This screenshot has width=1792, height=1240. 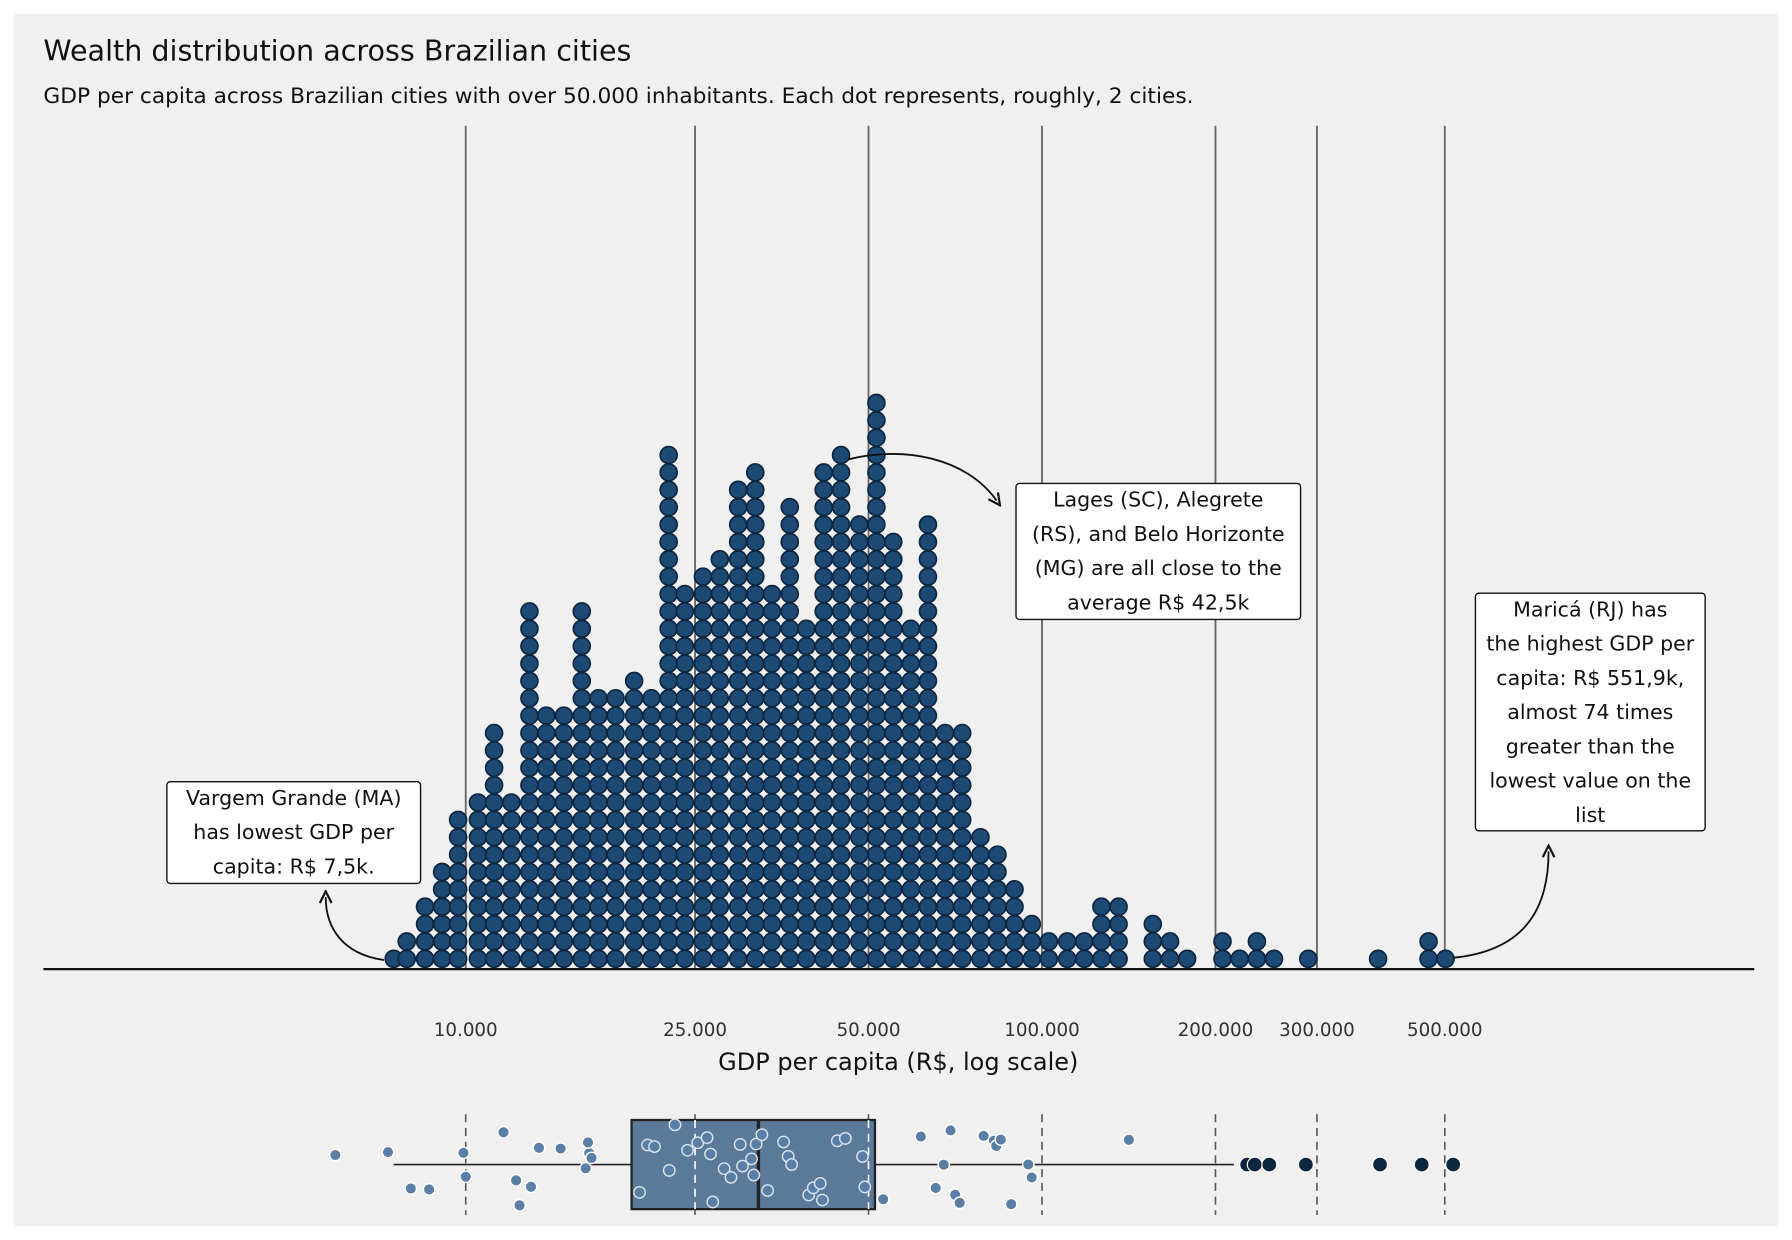 I want to click on outlier, so click(x=1380, y=1164).